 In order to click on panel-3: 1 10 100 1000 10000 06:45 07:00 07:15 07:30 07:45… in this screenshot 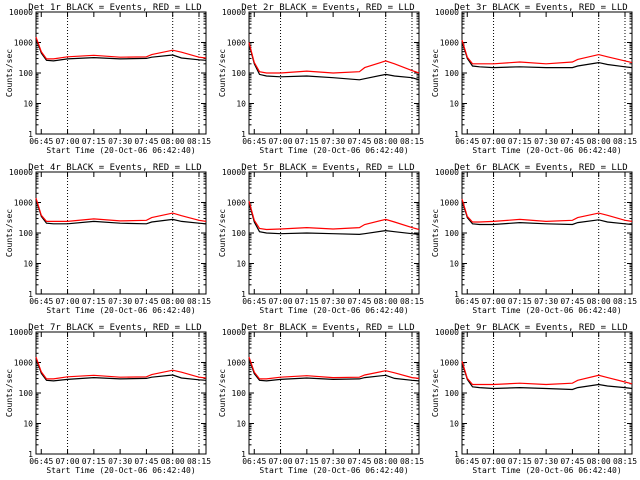, I will do `click(534, 79)`.